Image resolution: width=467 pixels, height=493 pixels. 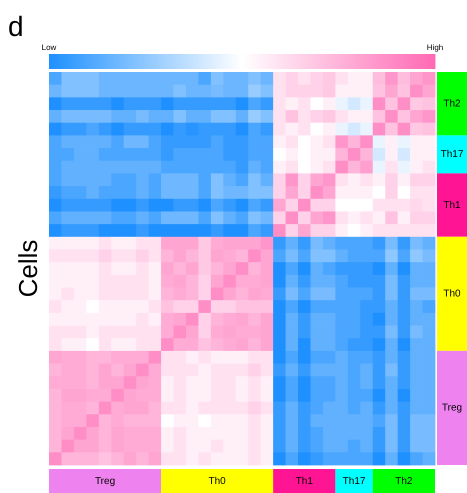 I want to click on x-tick-label: Th1, so click(x=305, y=481).